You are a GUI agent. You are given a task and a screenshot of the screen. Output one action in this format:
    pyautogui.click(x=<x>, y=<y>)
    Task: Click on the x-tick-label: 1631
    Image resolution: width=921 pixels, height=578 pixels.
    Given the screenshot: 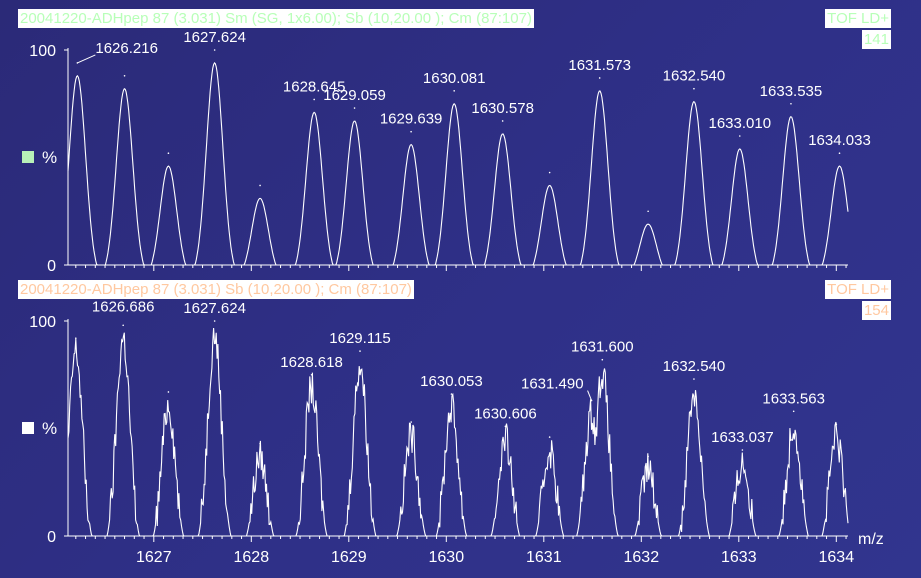 What is the action you would take?
    pyautogui.click(x=544, y=557)
    